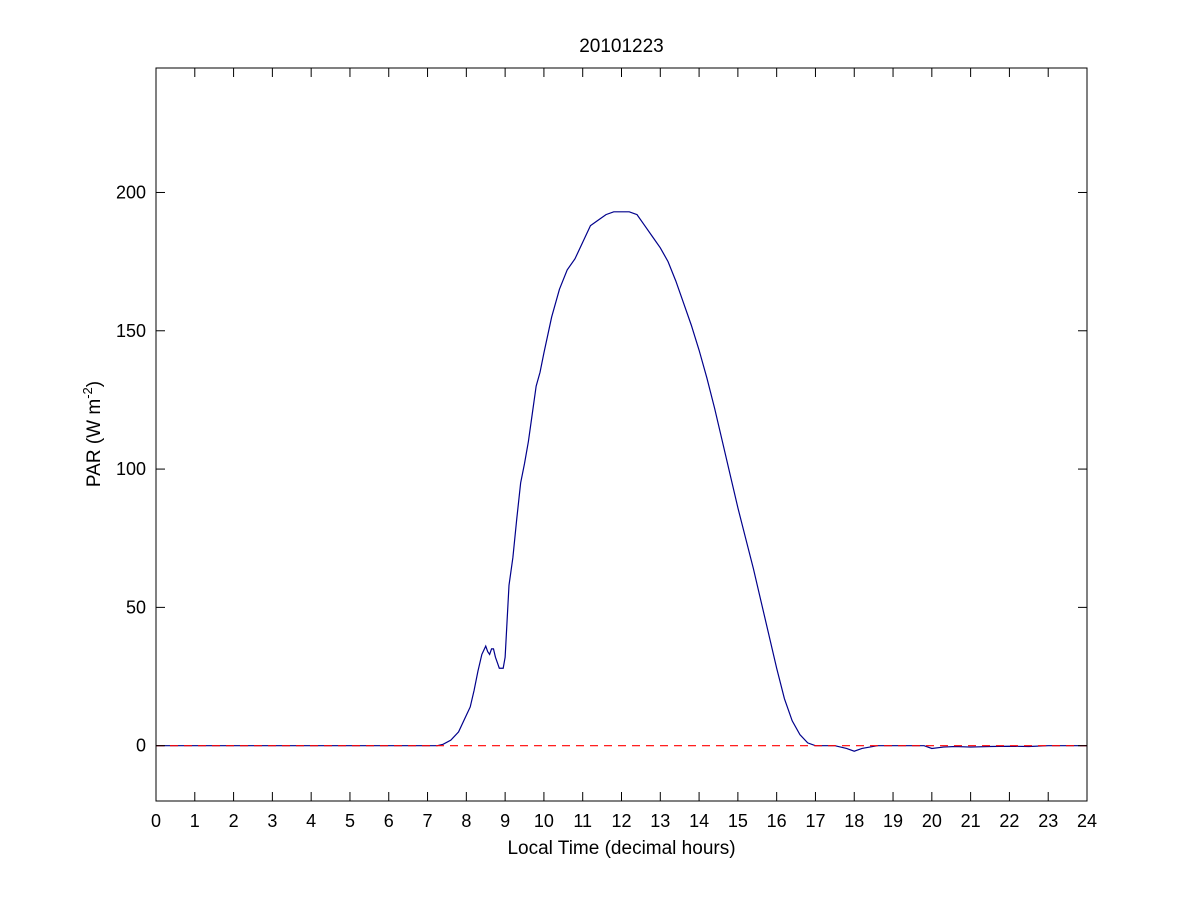 The width and height of the screenshot is (1201, 905). What do you see at coordinates (195, 821) in the screenshot?
I see `x-tick-label: 1` at bounding box center [195, 821].